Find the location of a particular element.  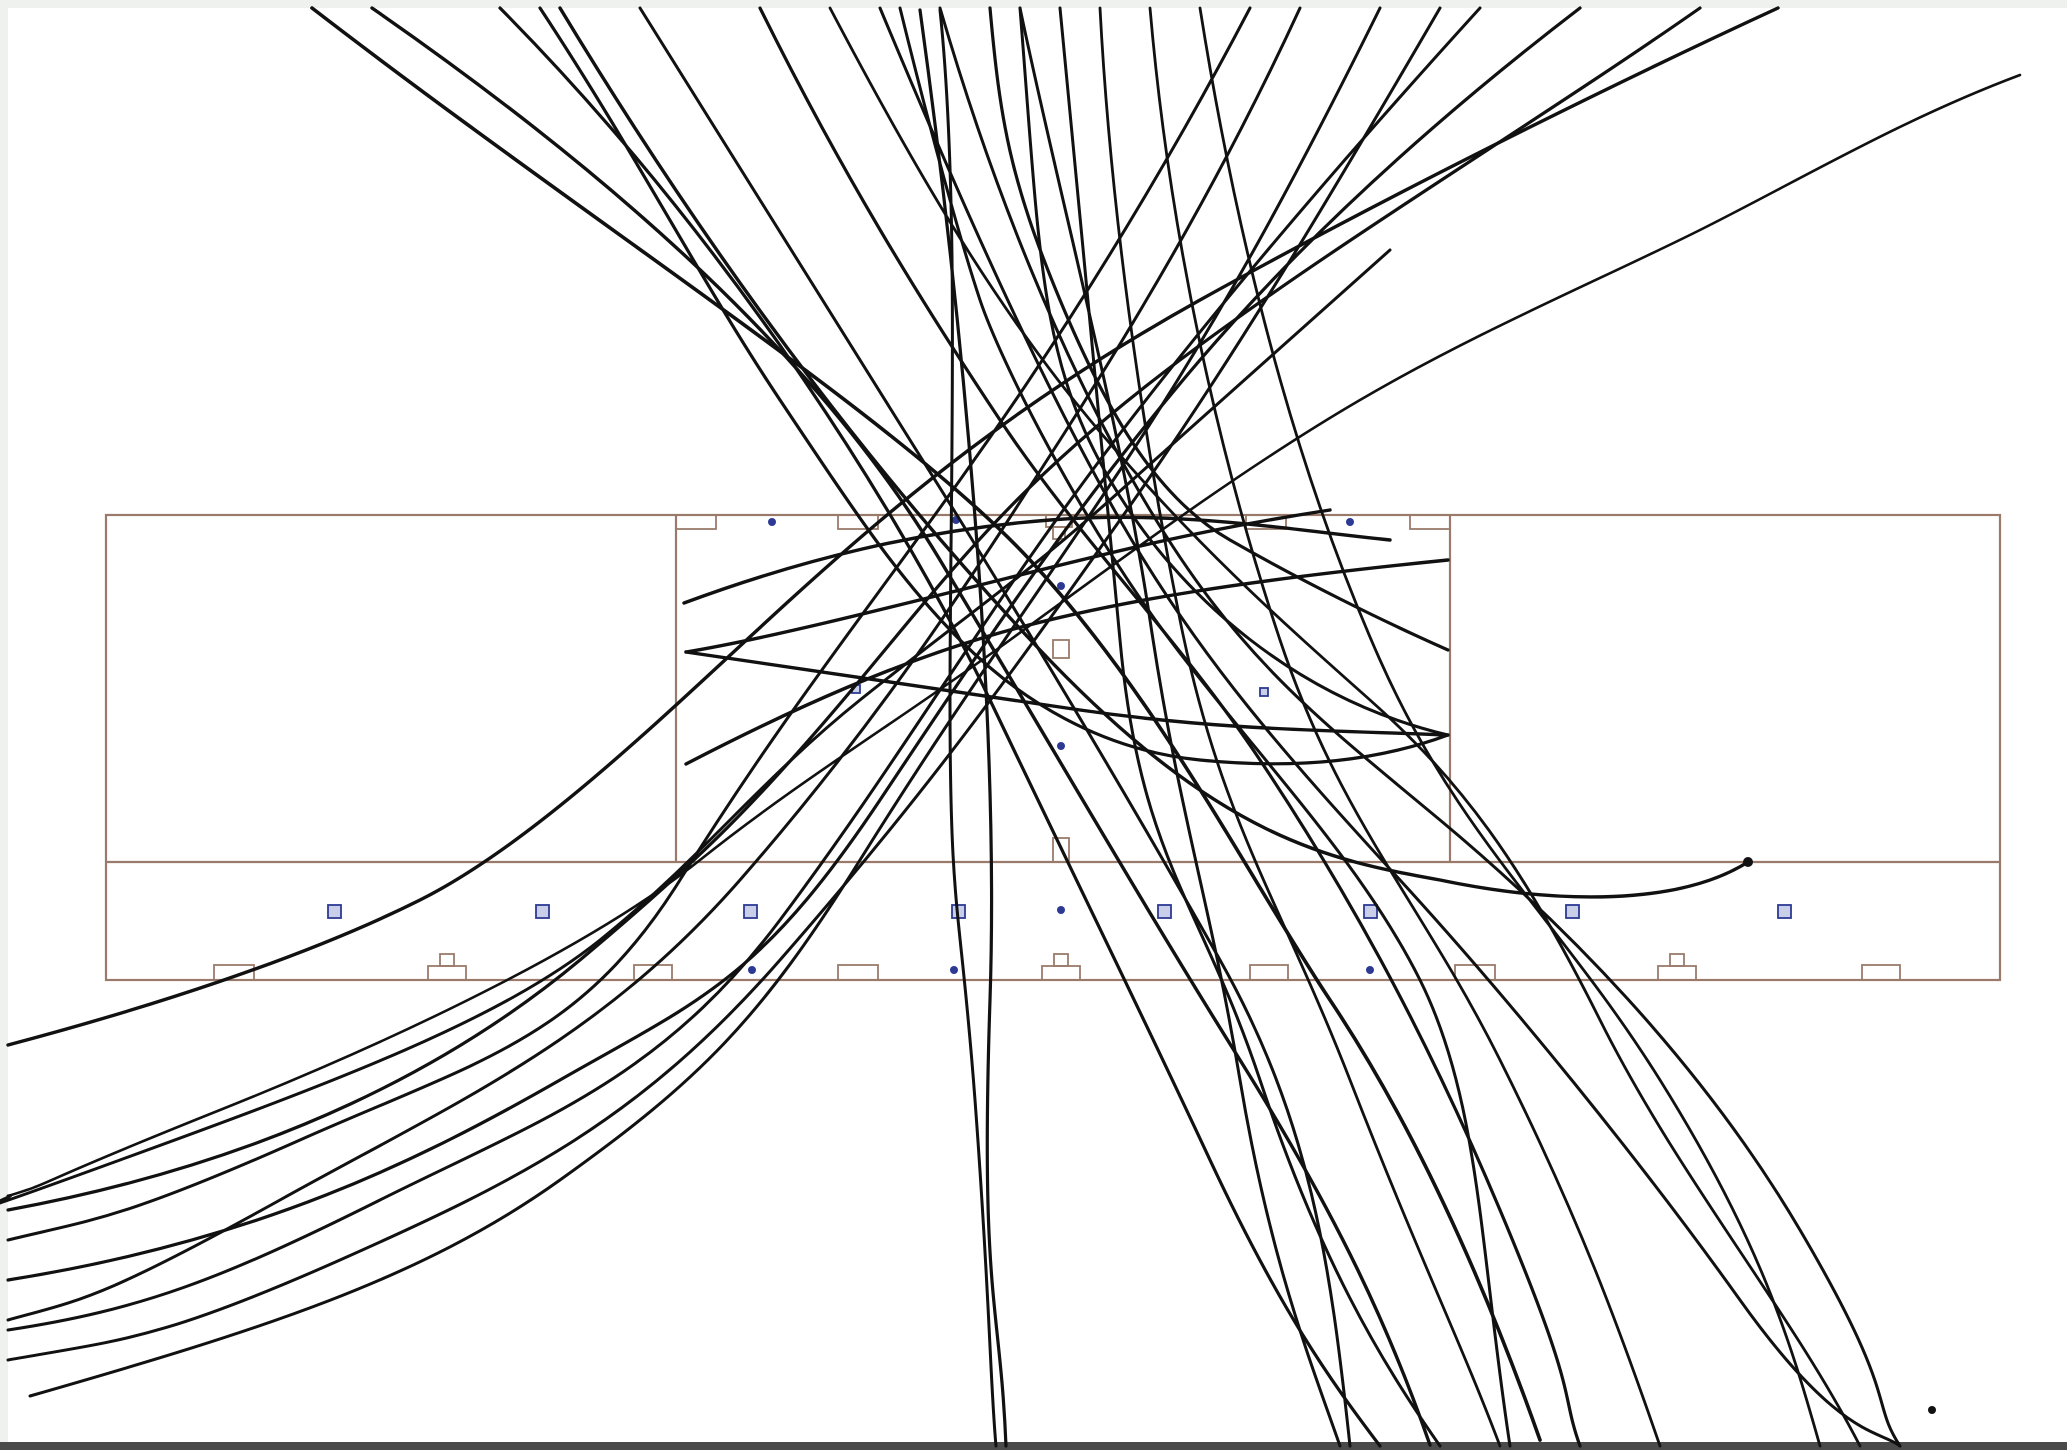

bottom-wall-fixtures is located at coordinates (1057, 967).